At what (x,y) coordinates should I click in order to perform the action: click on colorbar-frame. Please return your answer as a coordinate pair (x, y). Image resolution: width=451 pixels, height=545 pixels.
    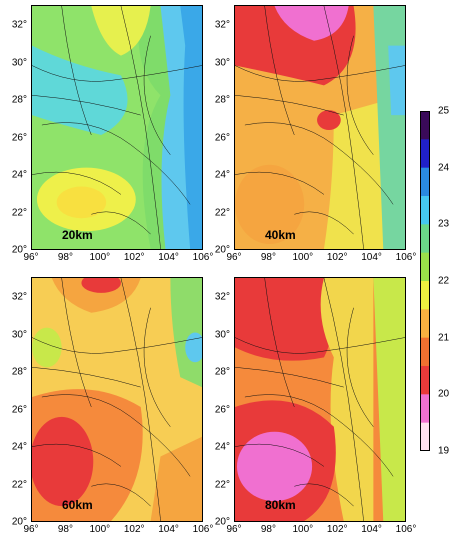
    Looking at the image, I should click on (425, 281).